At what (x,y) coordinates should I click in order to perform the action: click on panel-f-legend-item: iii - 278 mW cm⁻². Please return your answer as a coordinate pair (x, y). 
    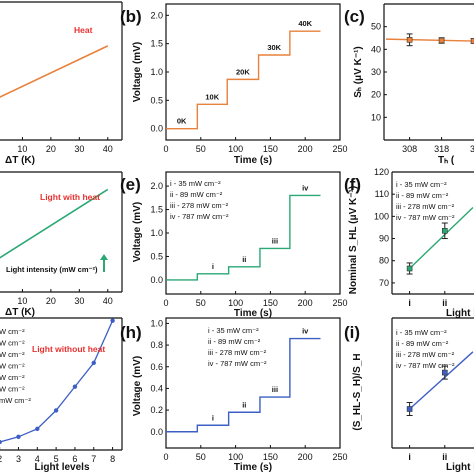
    Looking at the image, I should click on (425, 206).